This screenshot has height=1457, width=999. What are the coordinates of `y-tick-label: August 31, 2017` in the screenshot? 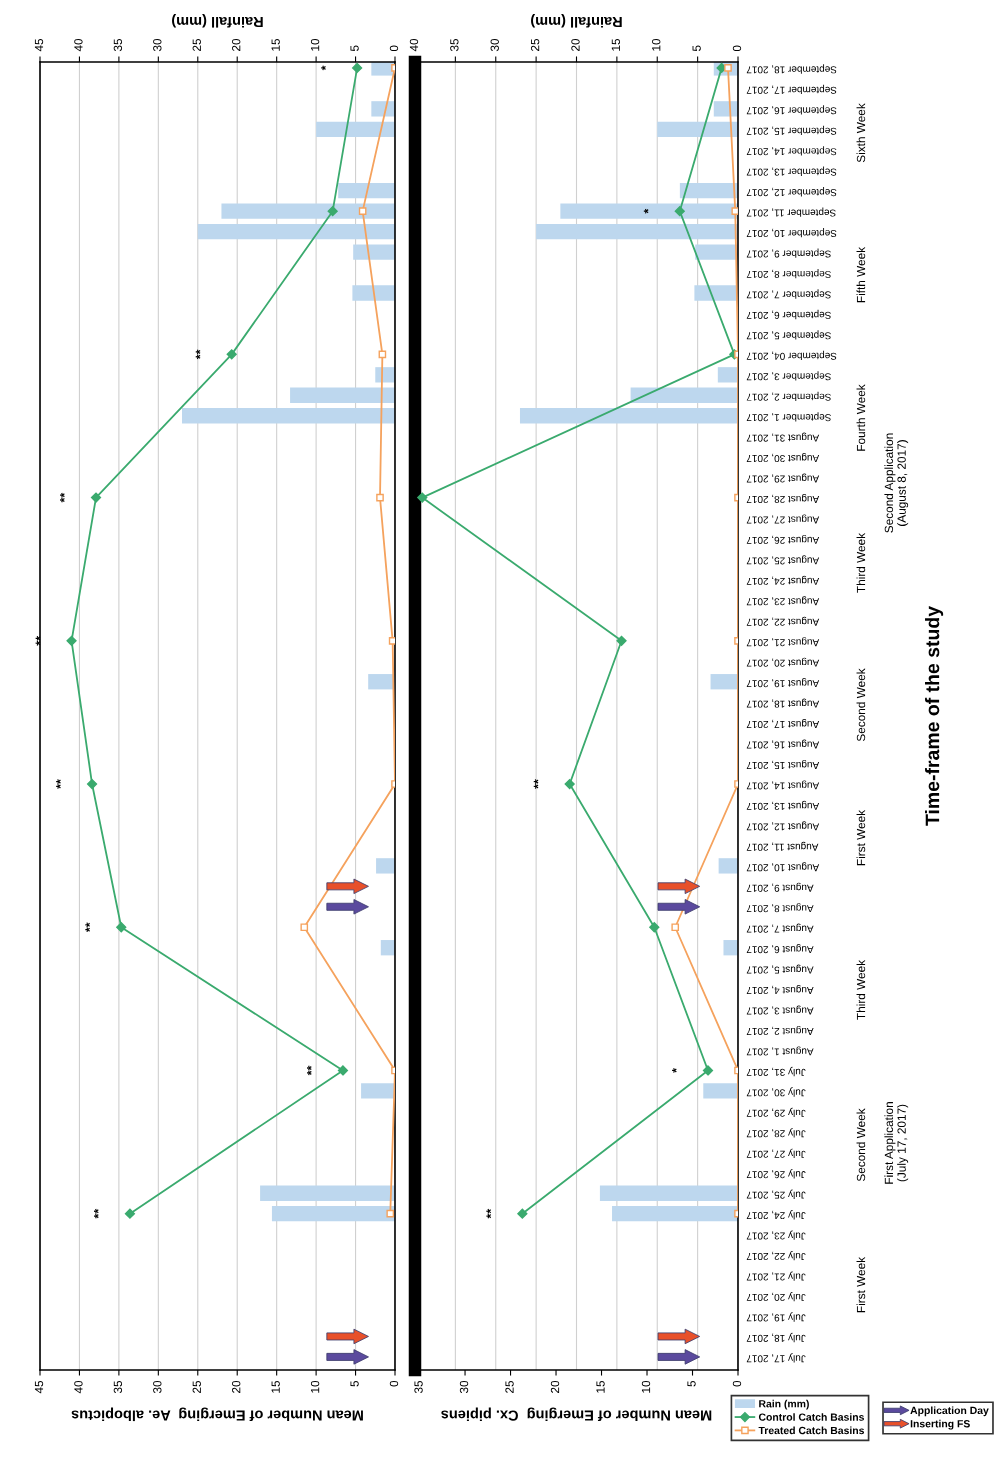 It's located at (783, 437).